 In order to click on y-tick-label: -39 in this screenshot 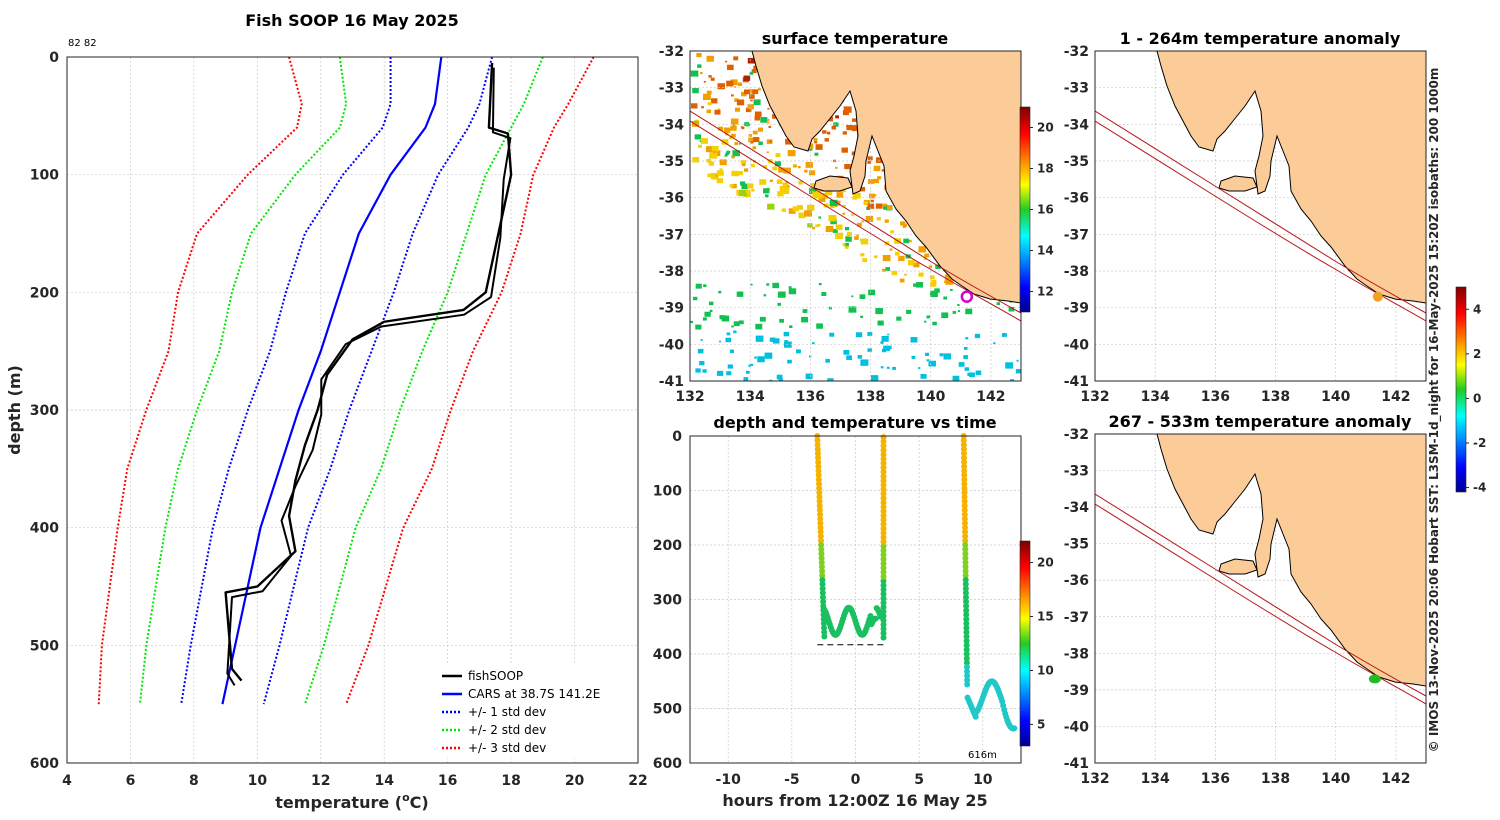, I will do `click(1076, 691)`.